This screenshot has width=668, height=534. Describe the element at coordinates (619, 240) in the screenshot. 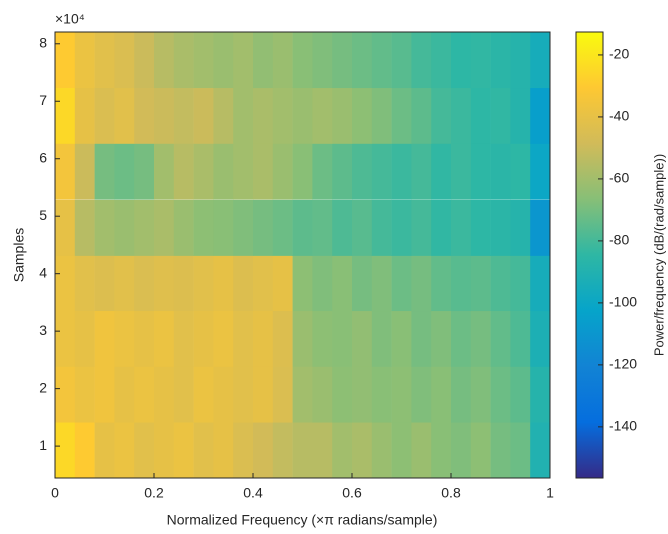

I see `colorbar-tick-label: -80` at that location.